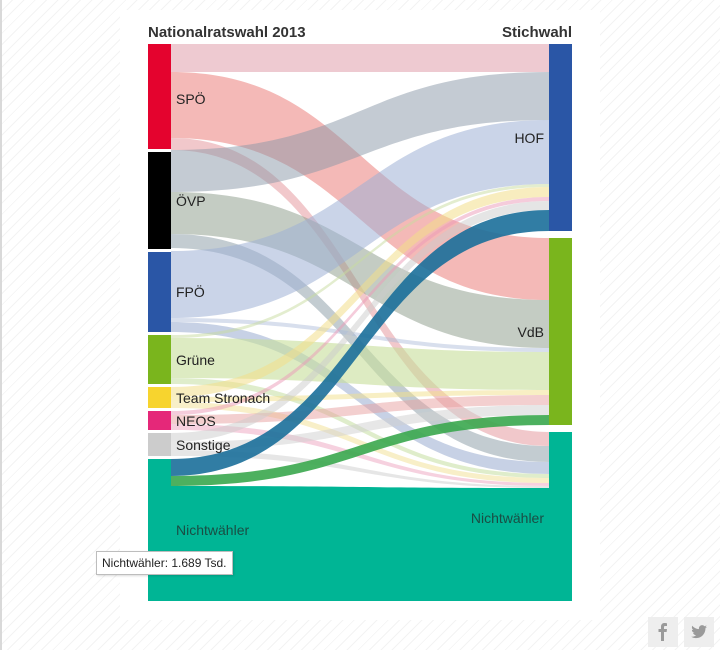 This screenshot has height=650, width=720. What do you see at coordinates (223, 398) in the screenshot?
I see `label-stronach: Team Stronach` at bounding box center [223, 398].